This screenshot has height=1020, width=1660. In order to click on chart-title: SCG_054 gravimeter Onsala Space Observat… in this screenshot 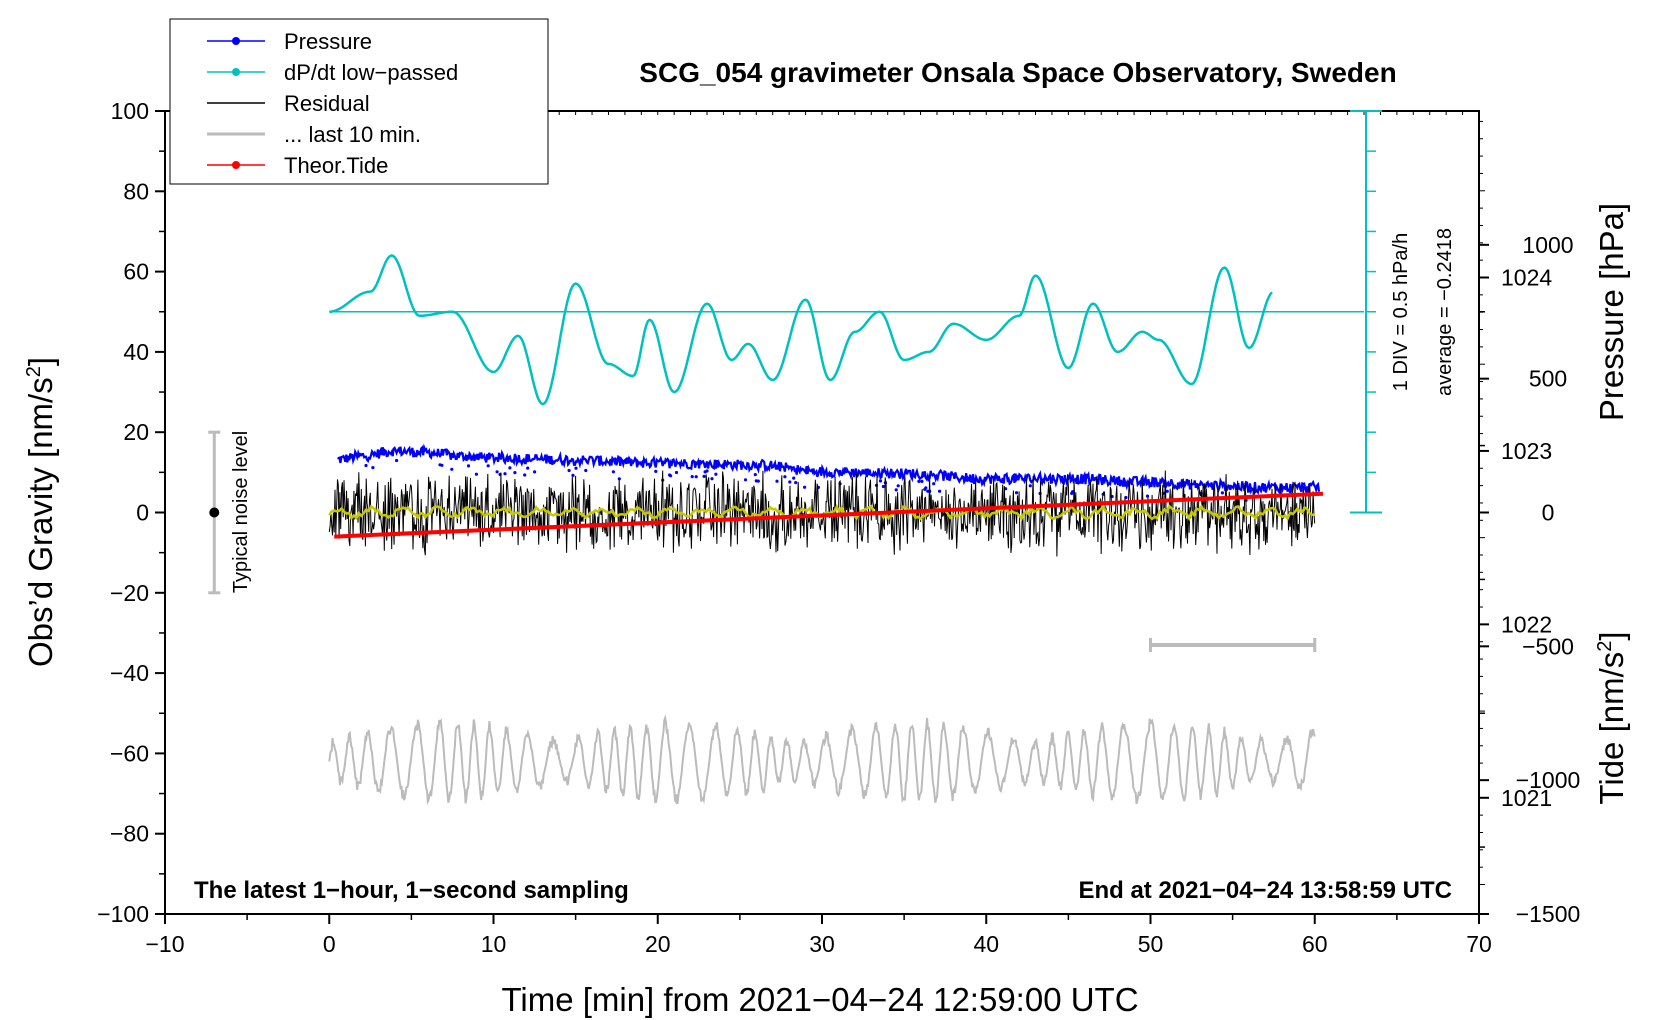, I will do `click(1017, 72)`.